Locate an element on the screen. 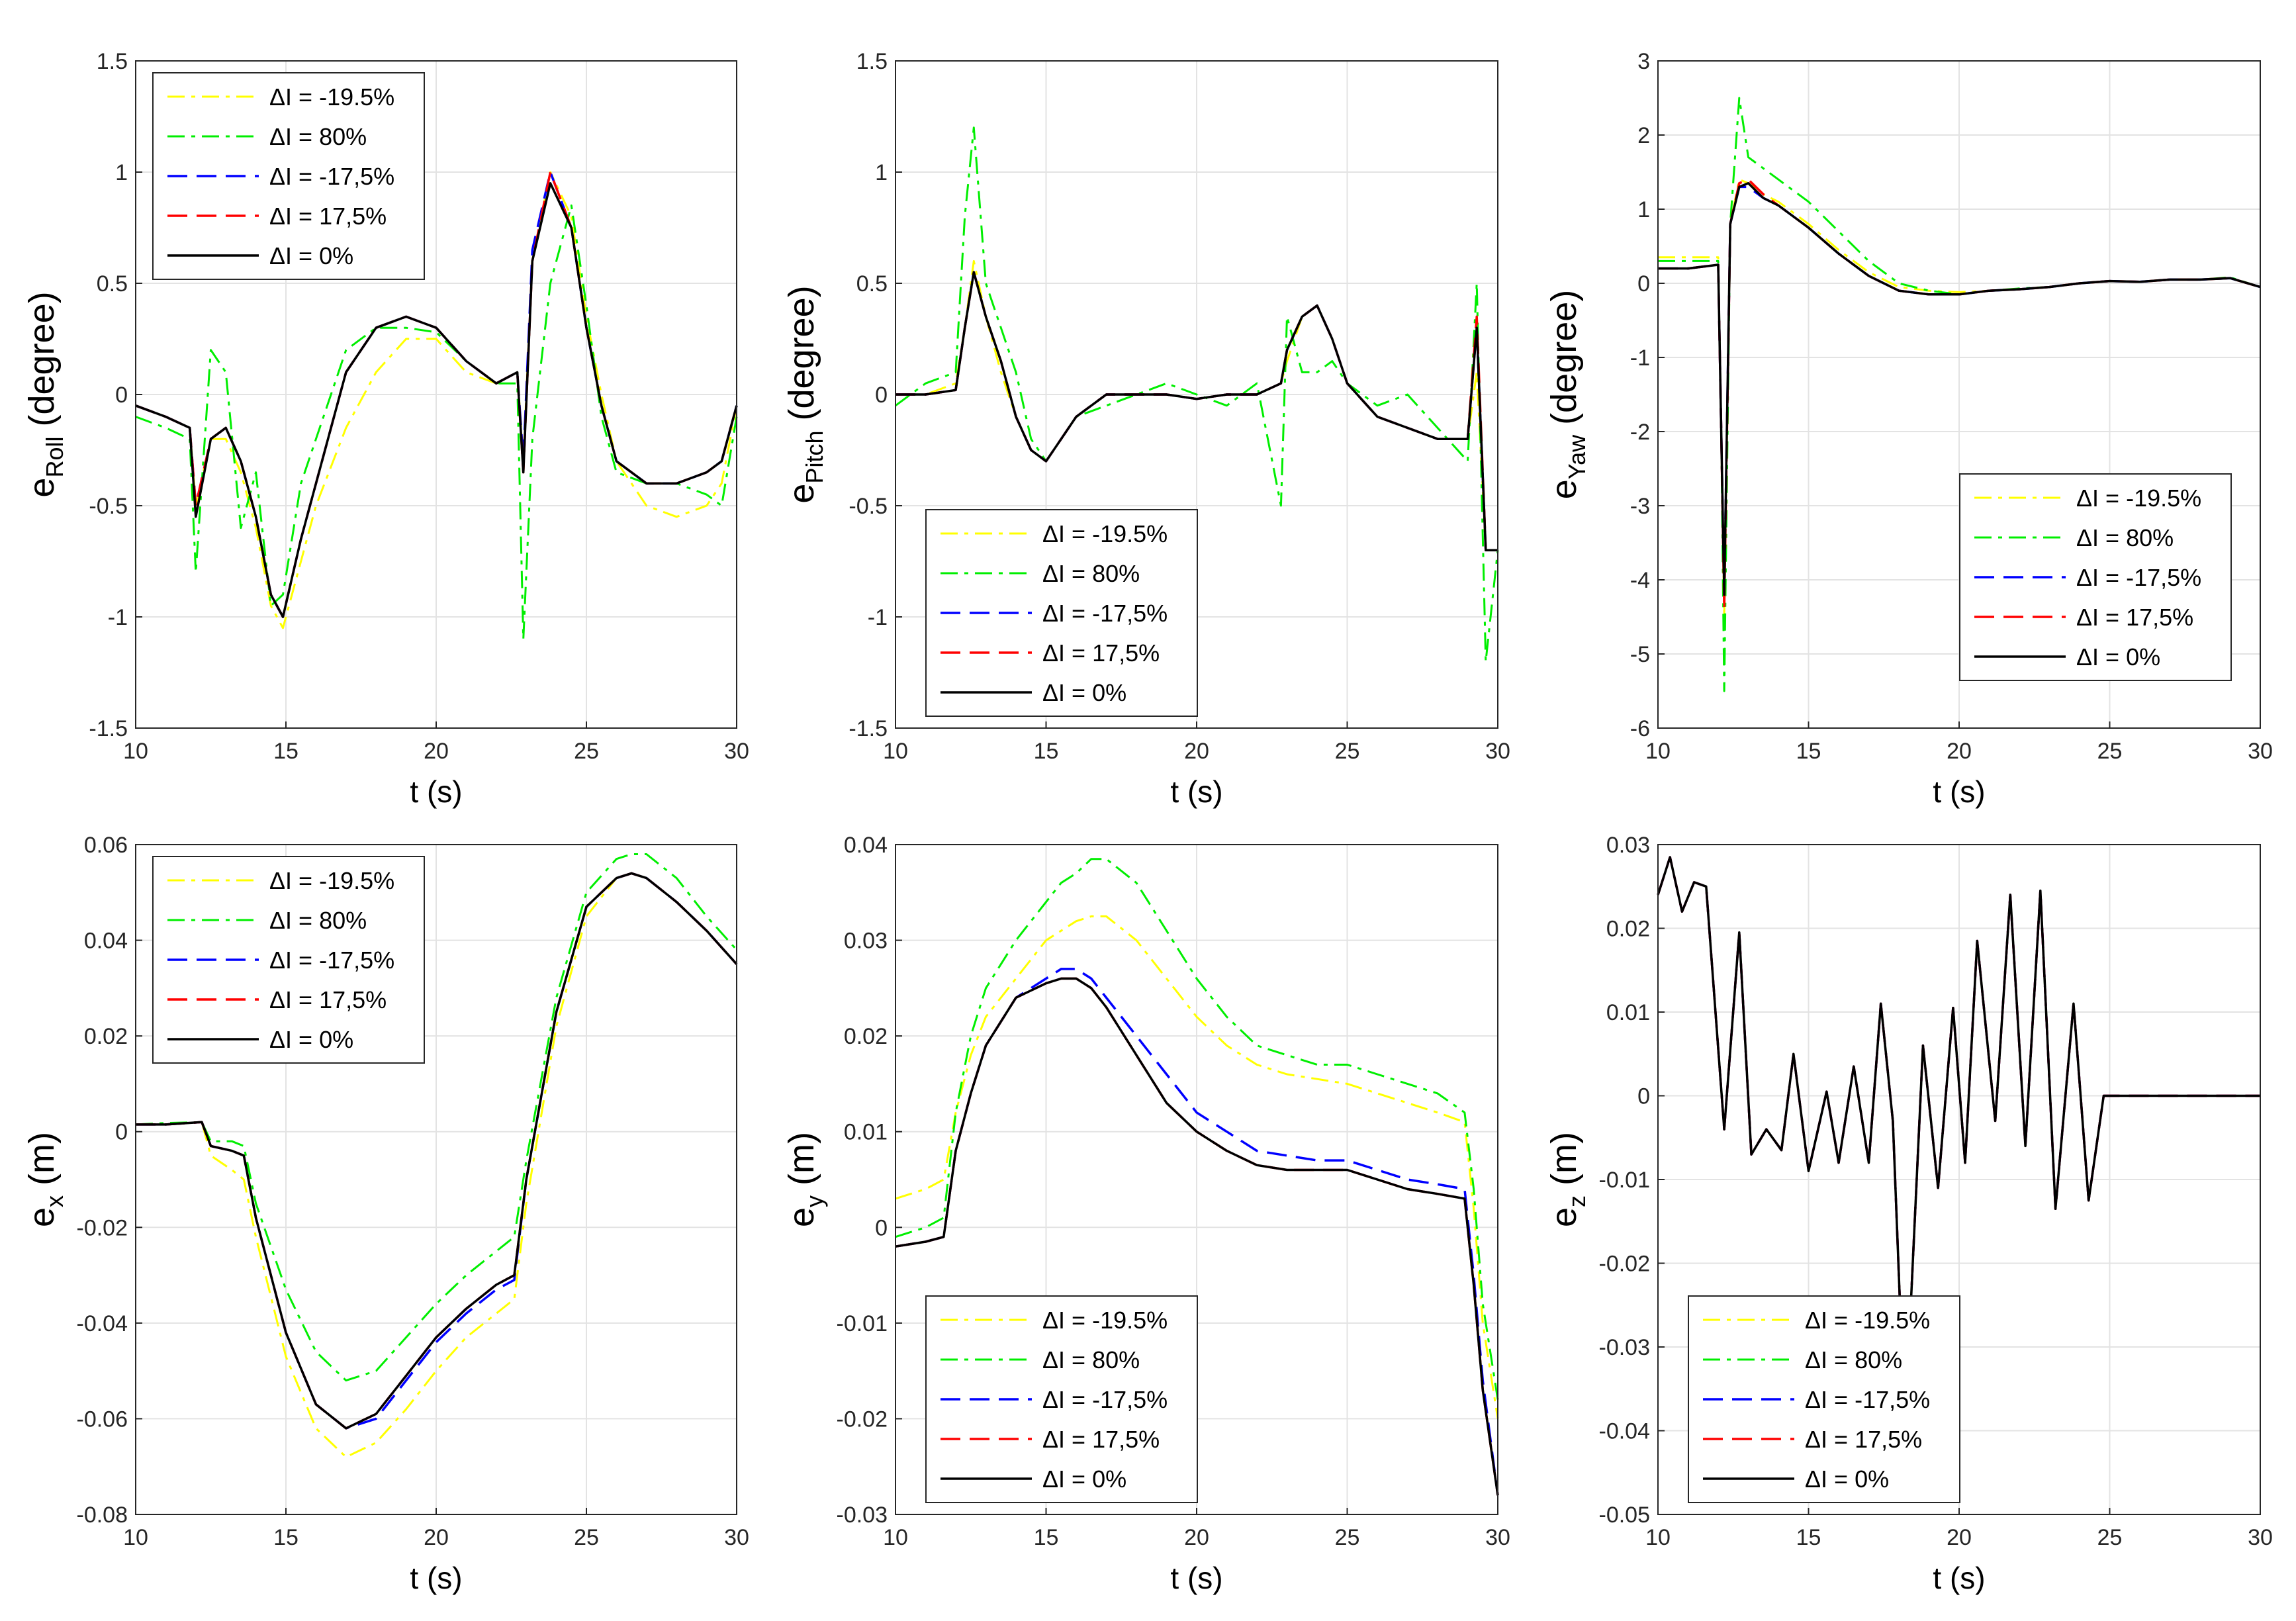 The image size is (2296, 1621). y-tick-label: 0.03 is located at coordinates (1628, 845).